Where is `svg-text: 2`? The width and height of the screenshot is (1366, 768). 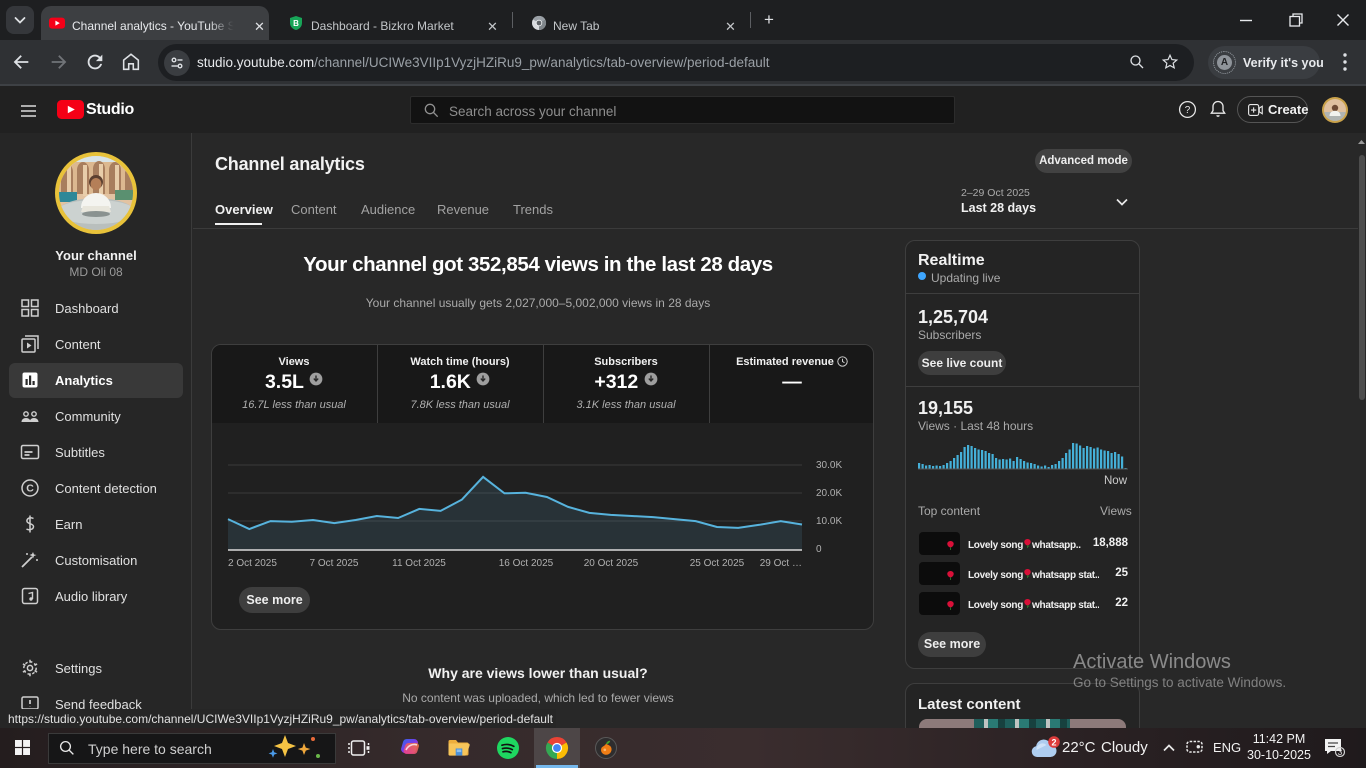
svg-text: 2 is located at coordinates (1053, 743).